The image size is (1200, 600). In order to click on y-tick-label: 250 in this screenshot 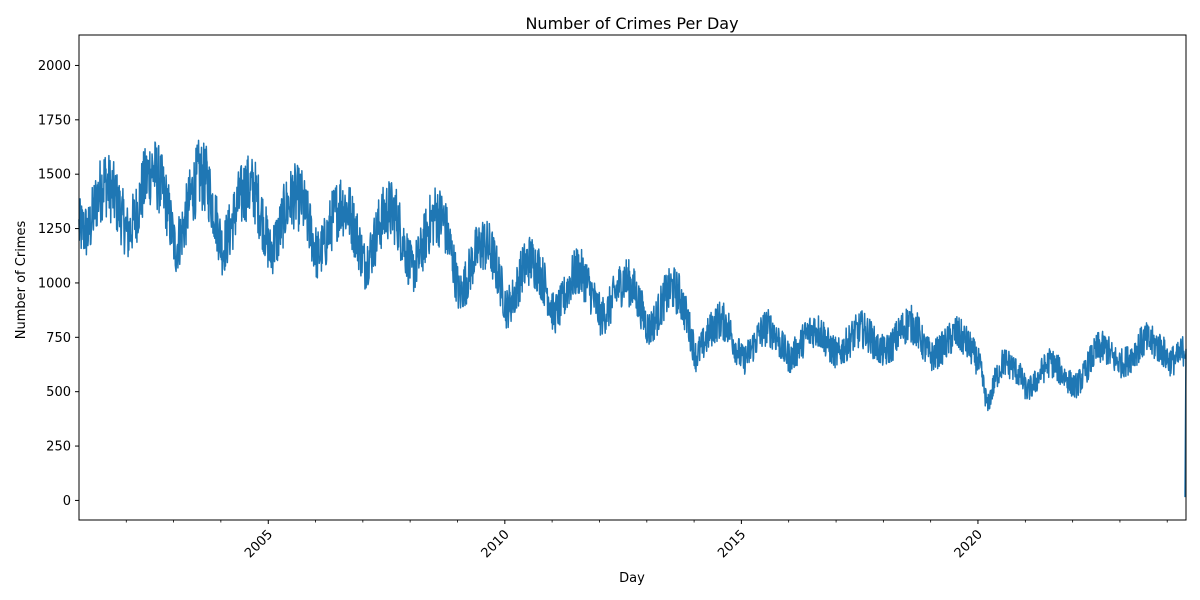, I will do `click(58, 447)`.